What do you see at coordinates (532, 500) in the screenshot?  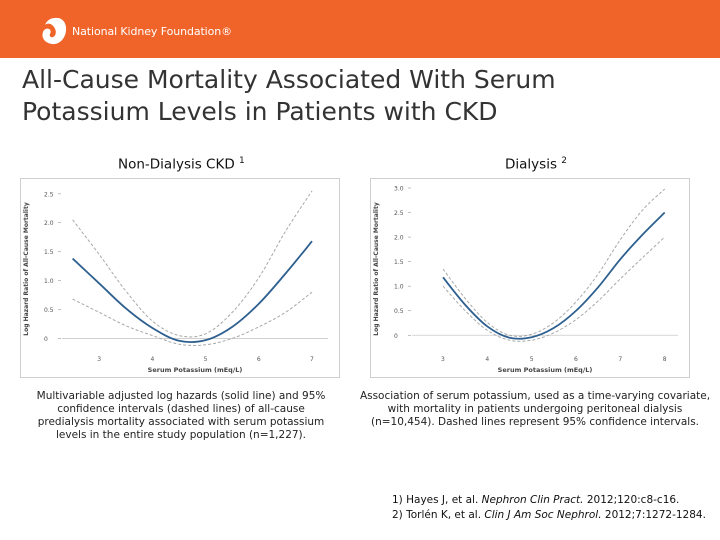 I see `ref-journal: Nephron Clin Pract.` at bounding box center [532, 500].